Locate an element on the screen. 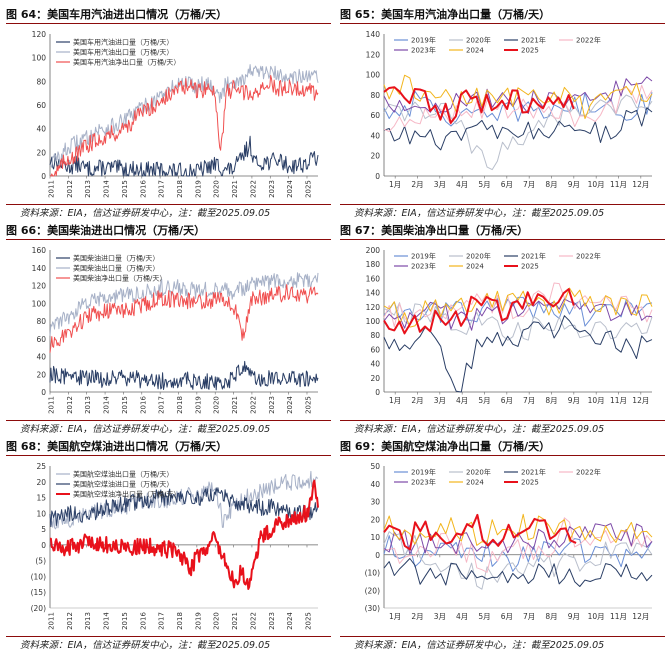 The width and height of the screenshot is (668, 657). x-tick-label: 2013 is located at coordinates (88, 189).